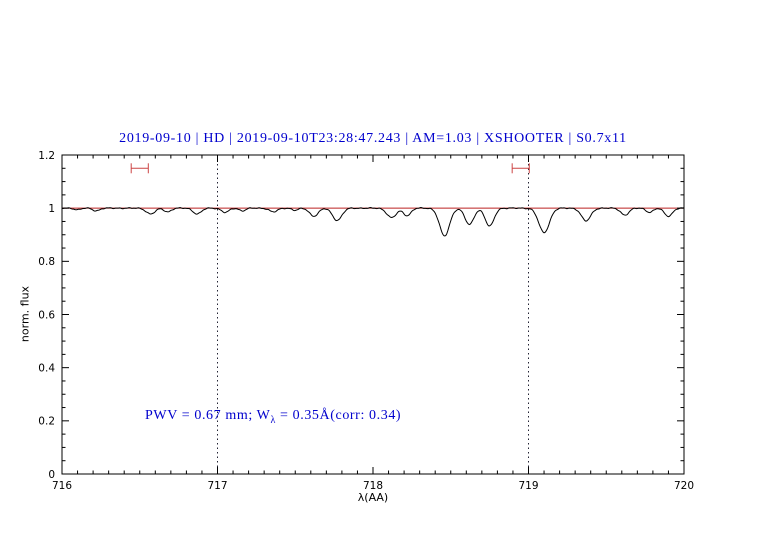 The image size is (782, 542). What do you see at coordinates (46, 156) in the screenshot?
I see `y-tick-label: 1.2` at bounding box center [46, 156].